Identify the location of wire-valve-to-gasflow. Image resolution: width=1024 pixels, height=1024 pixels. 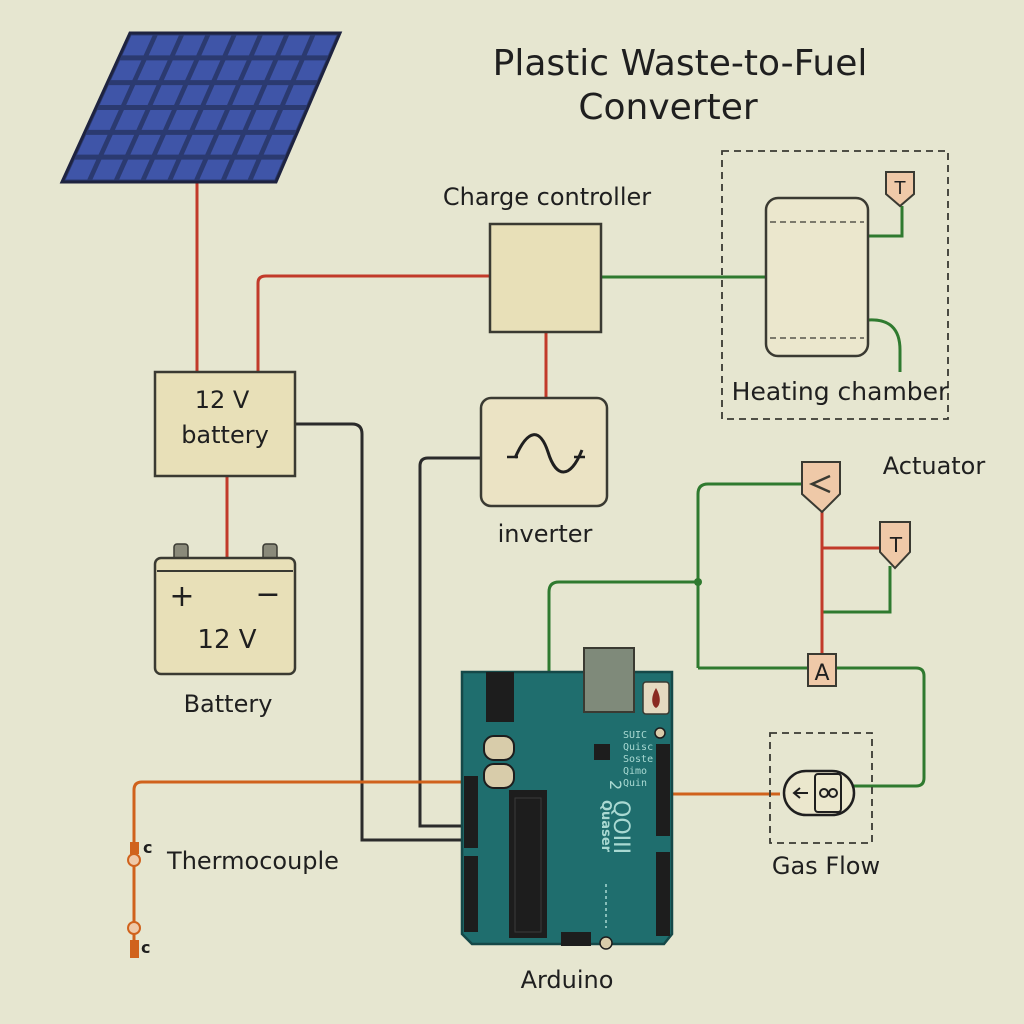
(881, 727).